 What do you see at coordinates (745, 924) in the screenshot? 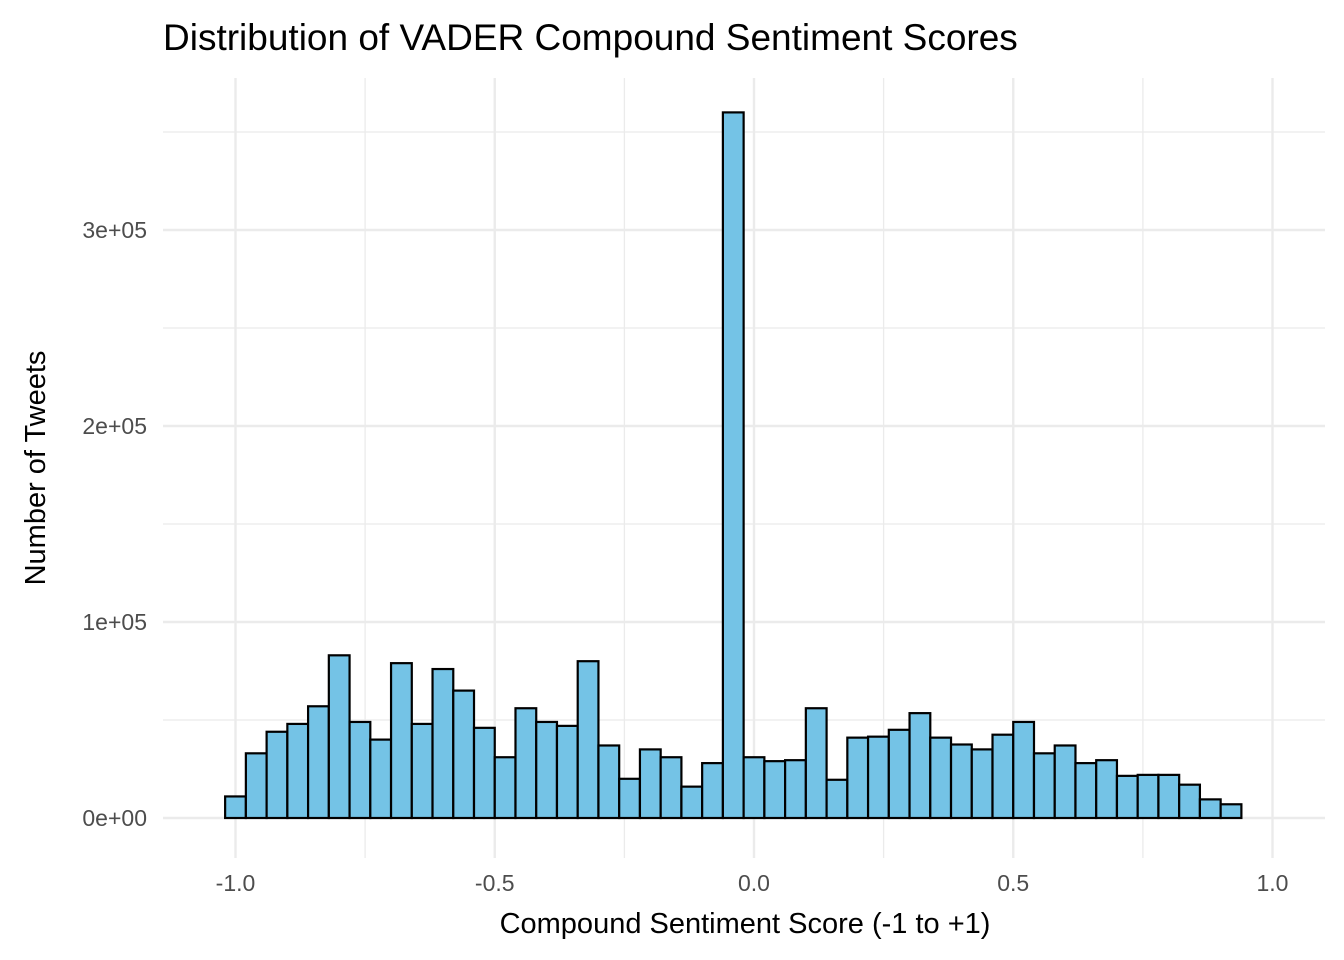
I see `x-axis-title: Compound Sentiment Score (-1 to +1)` at bounding box center [745, 924].